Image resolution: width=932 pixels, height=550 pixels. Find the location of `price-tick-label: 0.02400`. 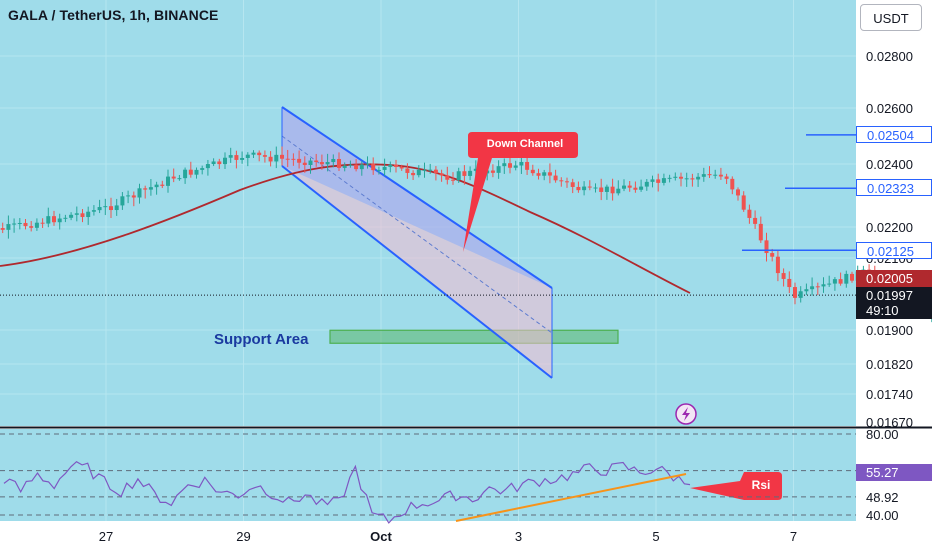

price-tick-label: 0.02400 is located at coordinates (889, 164).